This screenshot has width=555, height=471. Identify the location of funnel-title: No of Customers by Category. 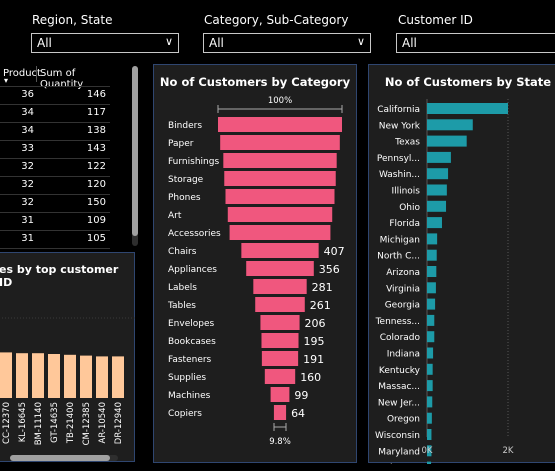
(255, 82).